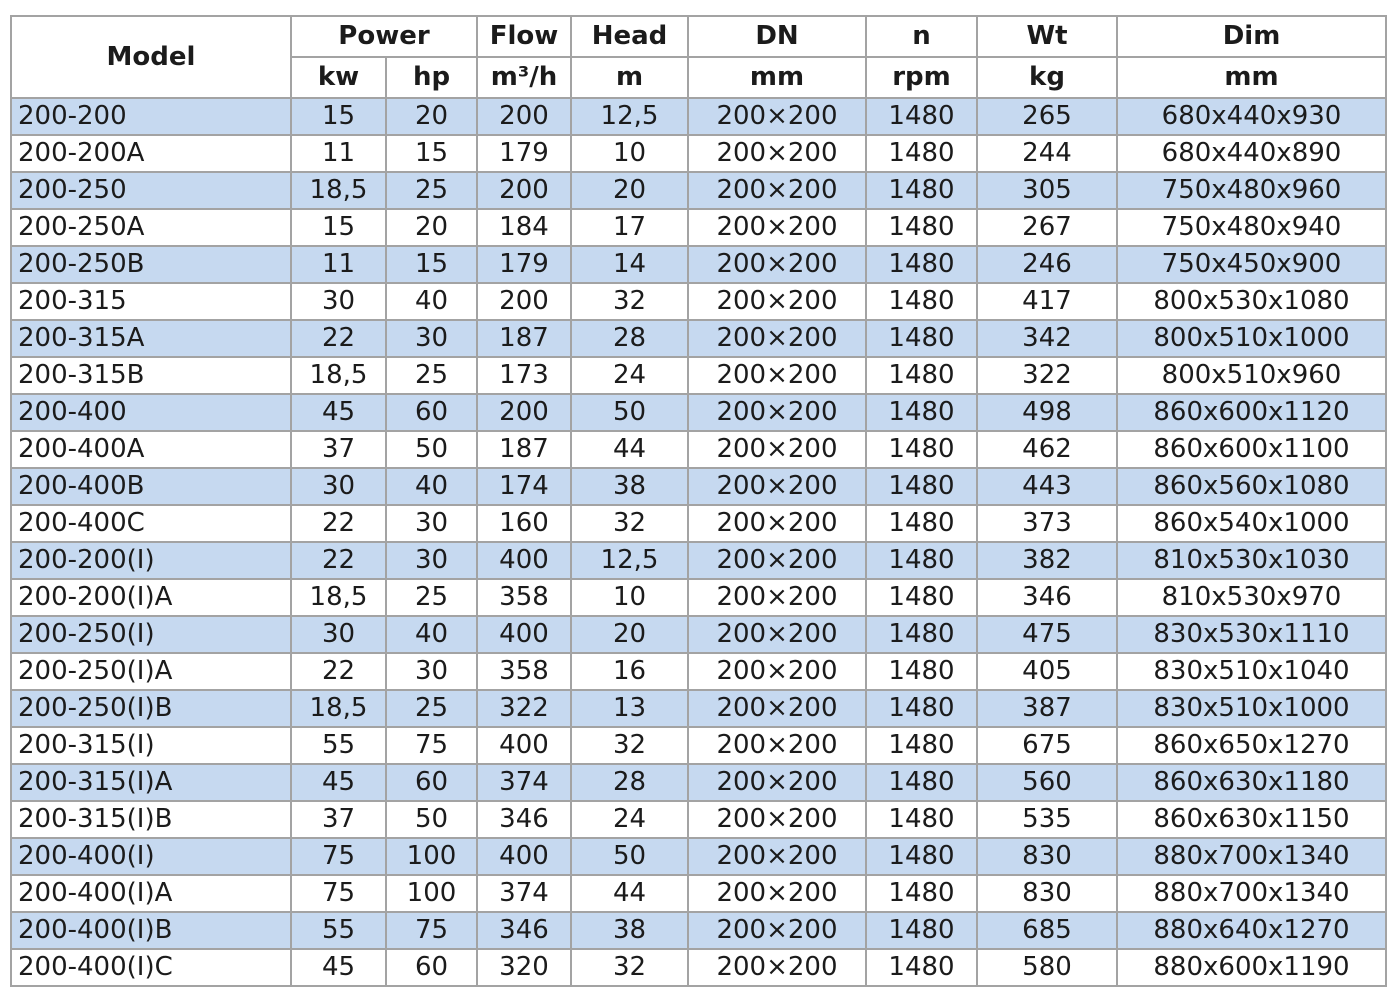 This screenshot has height=1000, width=1398. Describe the element at coordinates (699, 77) in the screenshot. I see `header-row-2: kw hp m³/h m mm rpm kg mm` at that location.